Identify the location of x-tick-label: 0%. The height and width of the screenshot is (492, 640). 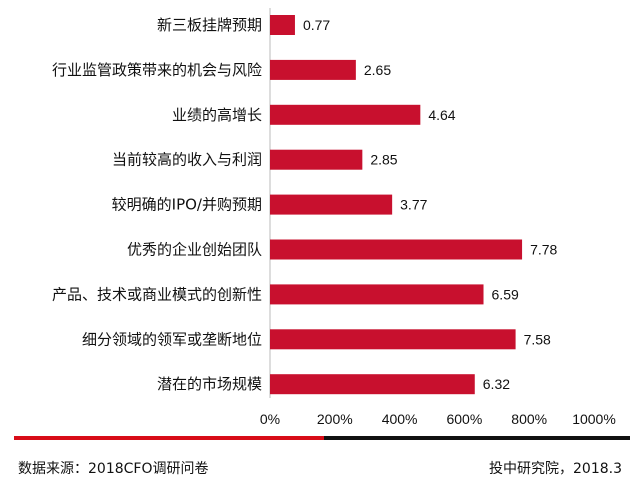
(270, 419).